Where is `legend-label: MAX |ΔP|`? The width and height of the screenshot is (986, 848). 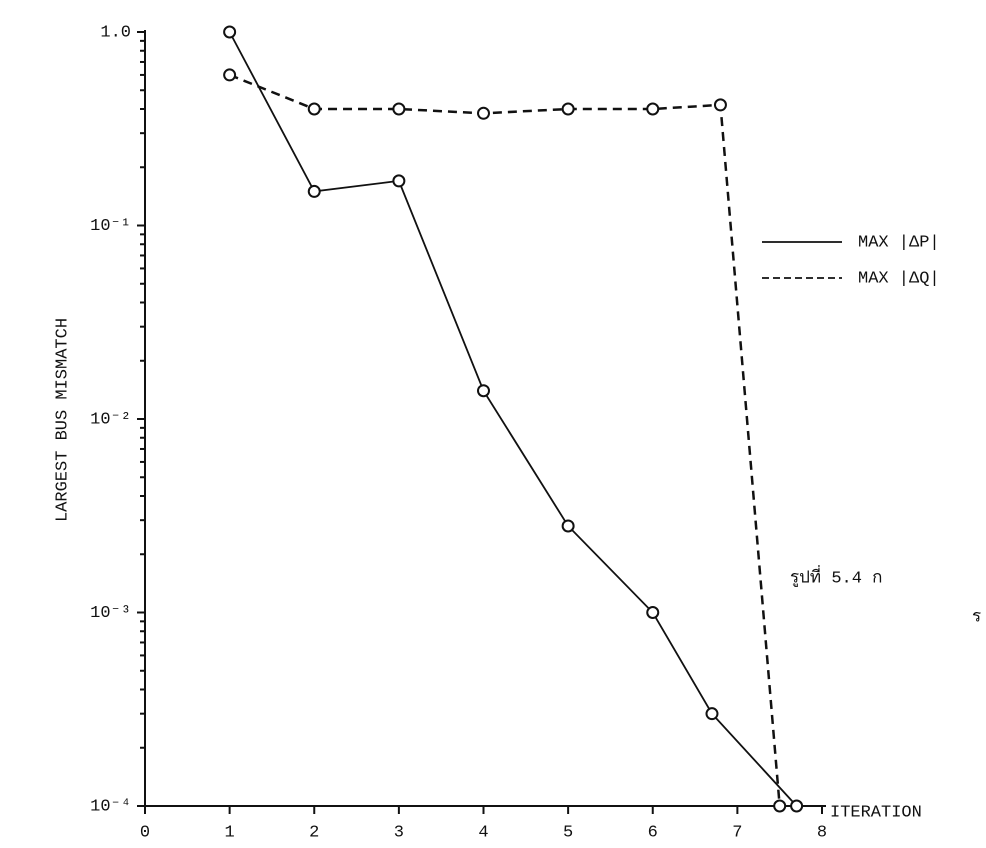
legend-label: MAX |ΔP| is located at coordinates (899, 242).